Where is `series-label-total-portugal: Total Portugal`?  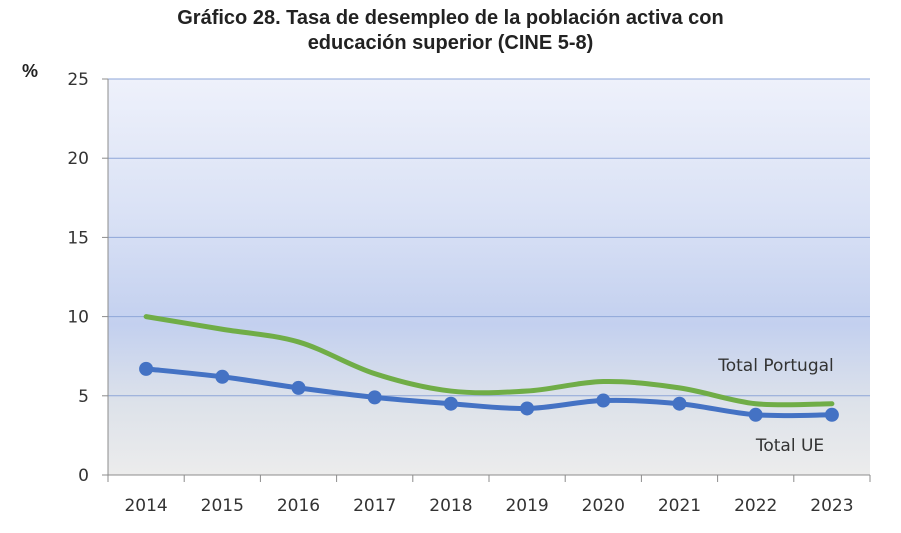
series-label-total-portugal: Total Portugal is located at coordinates (775, 366).